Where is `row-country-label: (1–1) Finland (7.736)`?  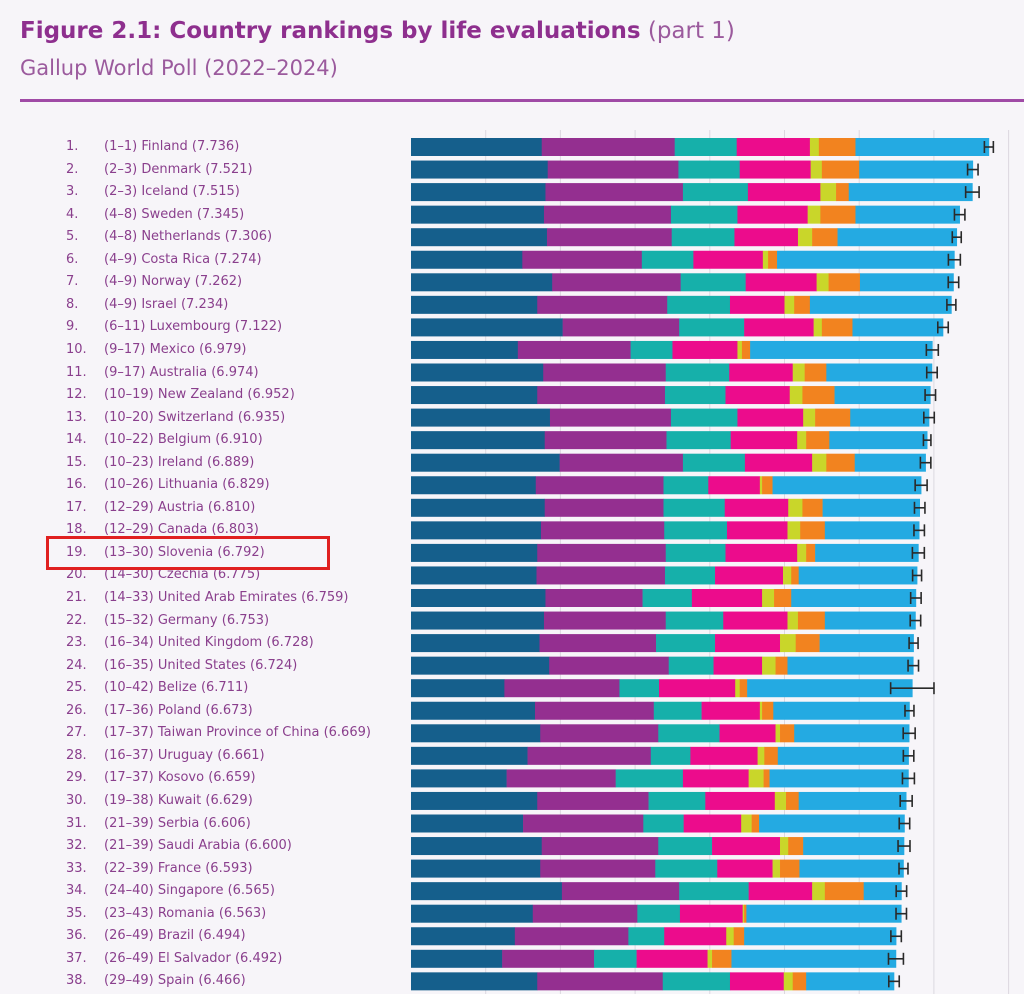 row-country-label: (1–1) Finland (7.736) is located at coordinates (172, 146).